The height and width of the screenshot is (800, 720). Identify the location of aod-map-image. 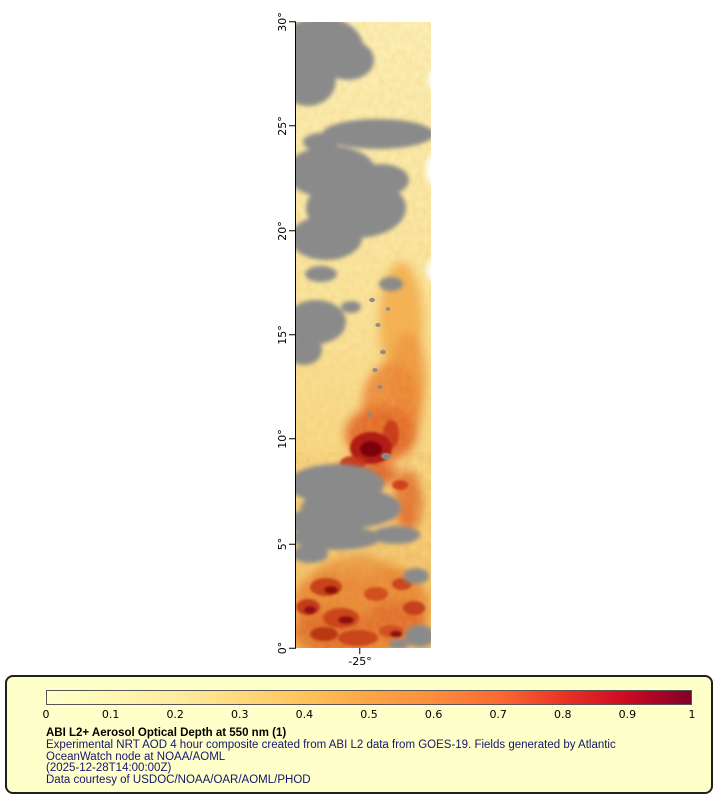
(363, 335).